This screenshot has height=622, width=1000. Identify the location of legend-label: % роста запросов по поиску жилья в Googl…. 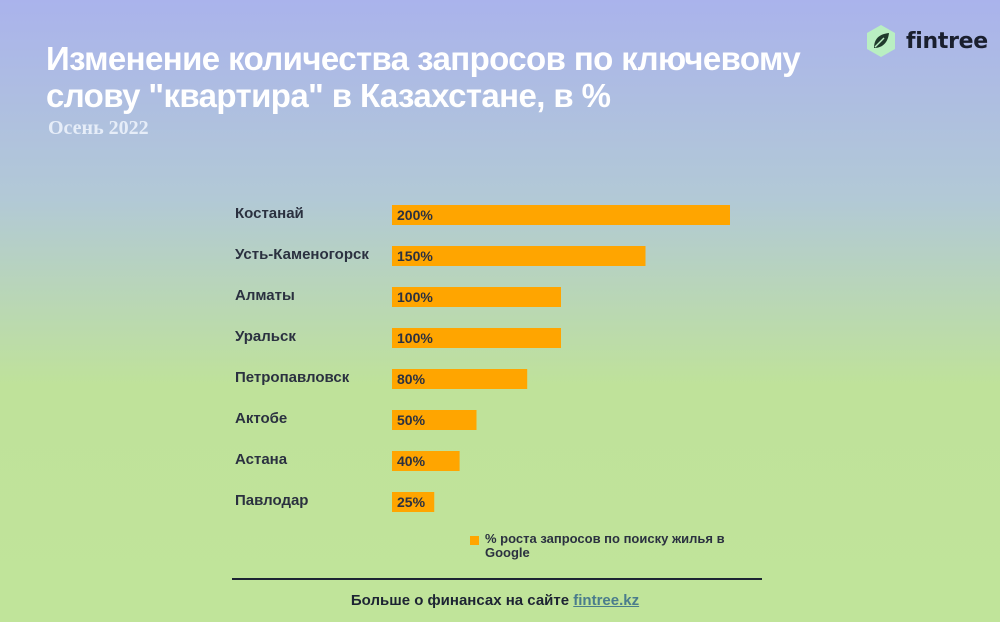
(605, 545).